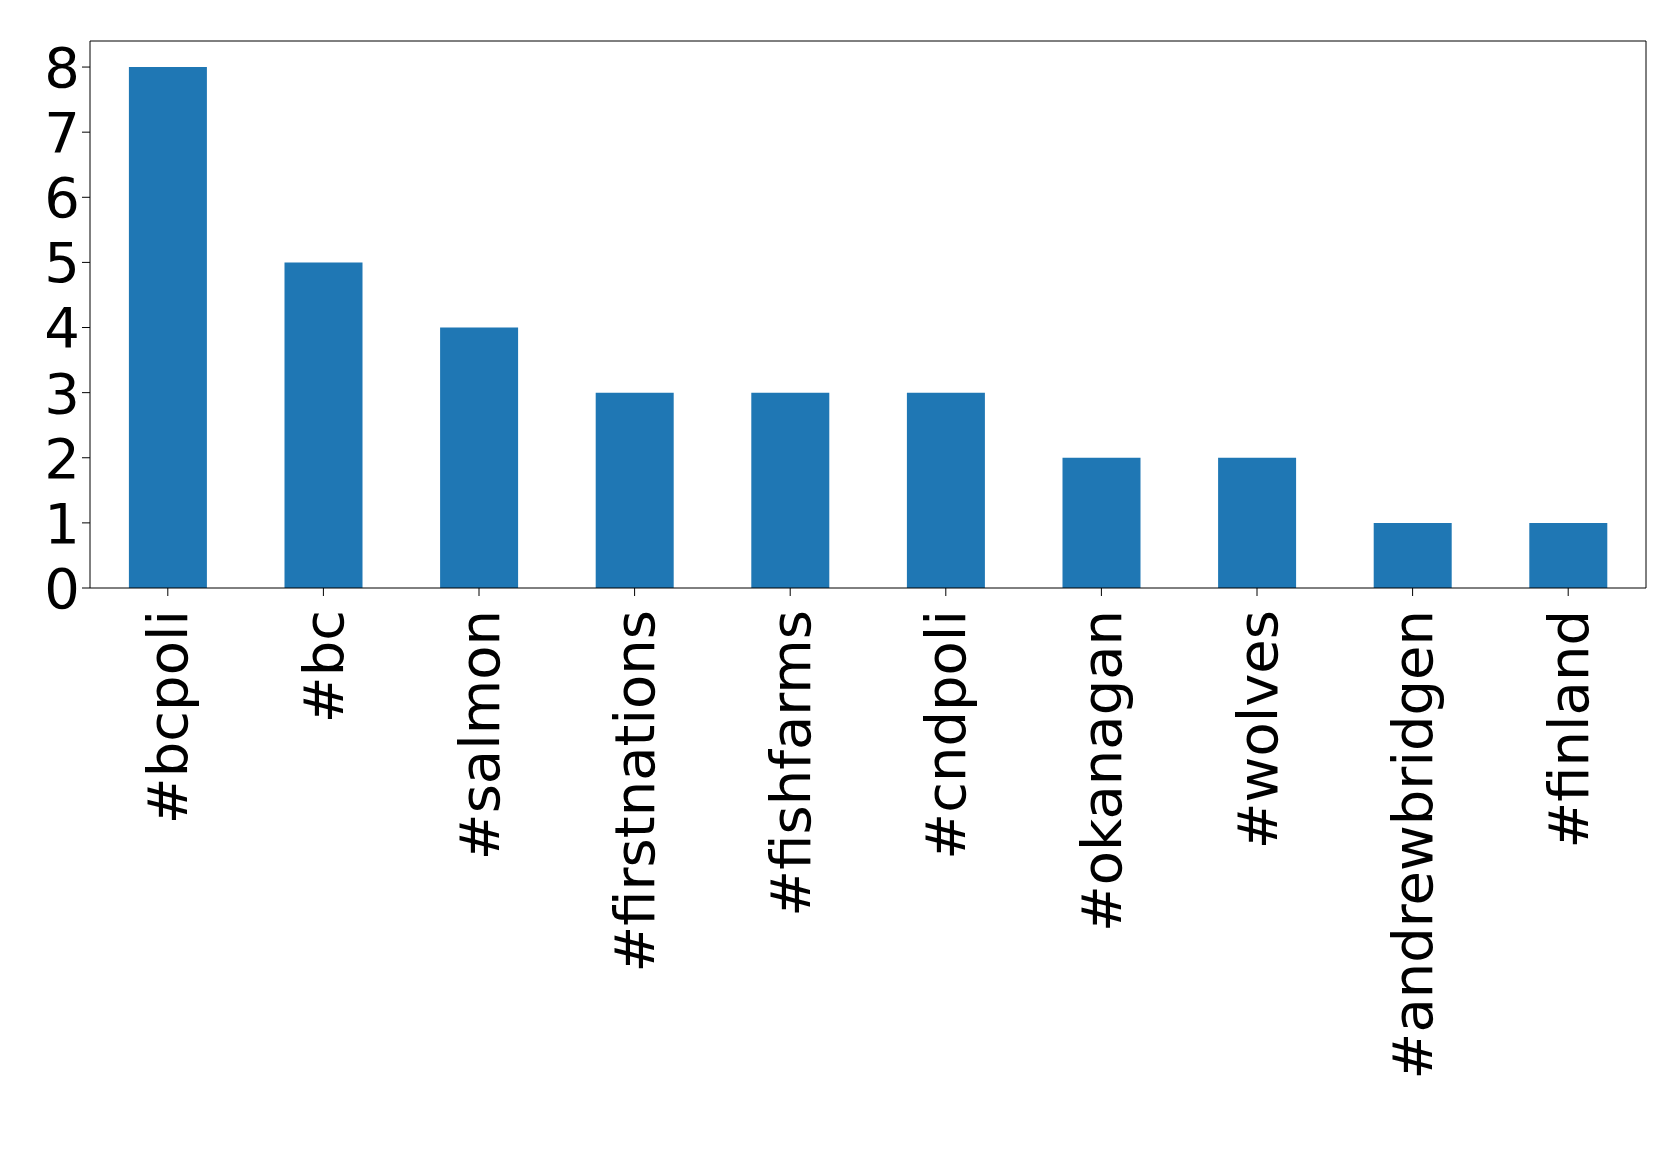  Describe the element at coordinates (1568, 729) in the screenshot. I see `x-tick-label: #finland` at that location.